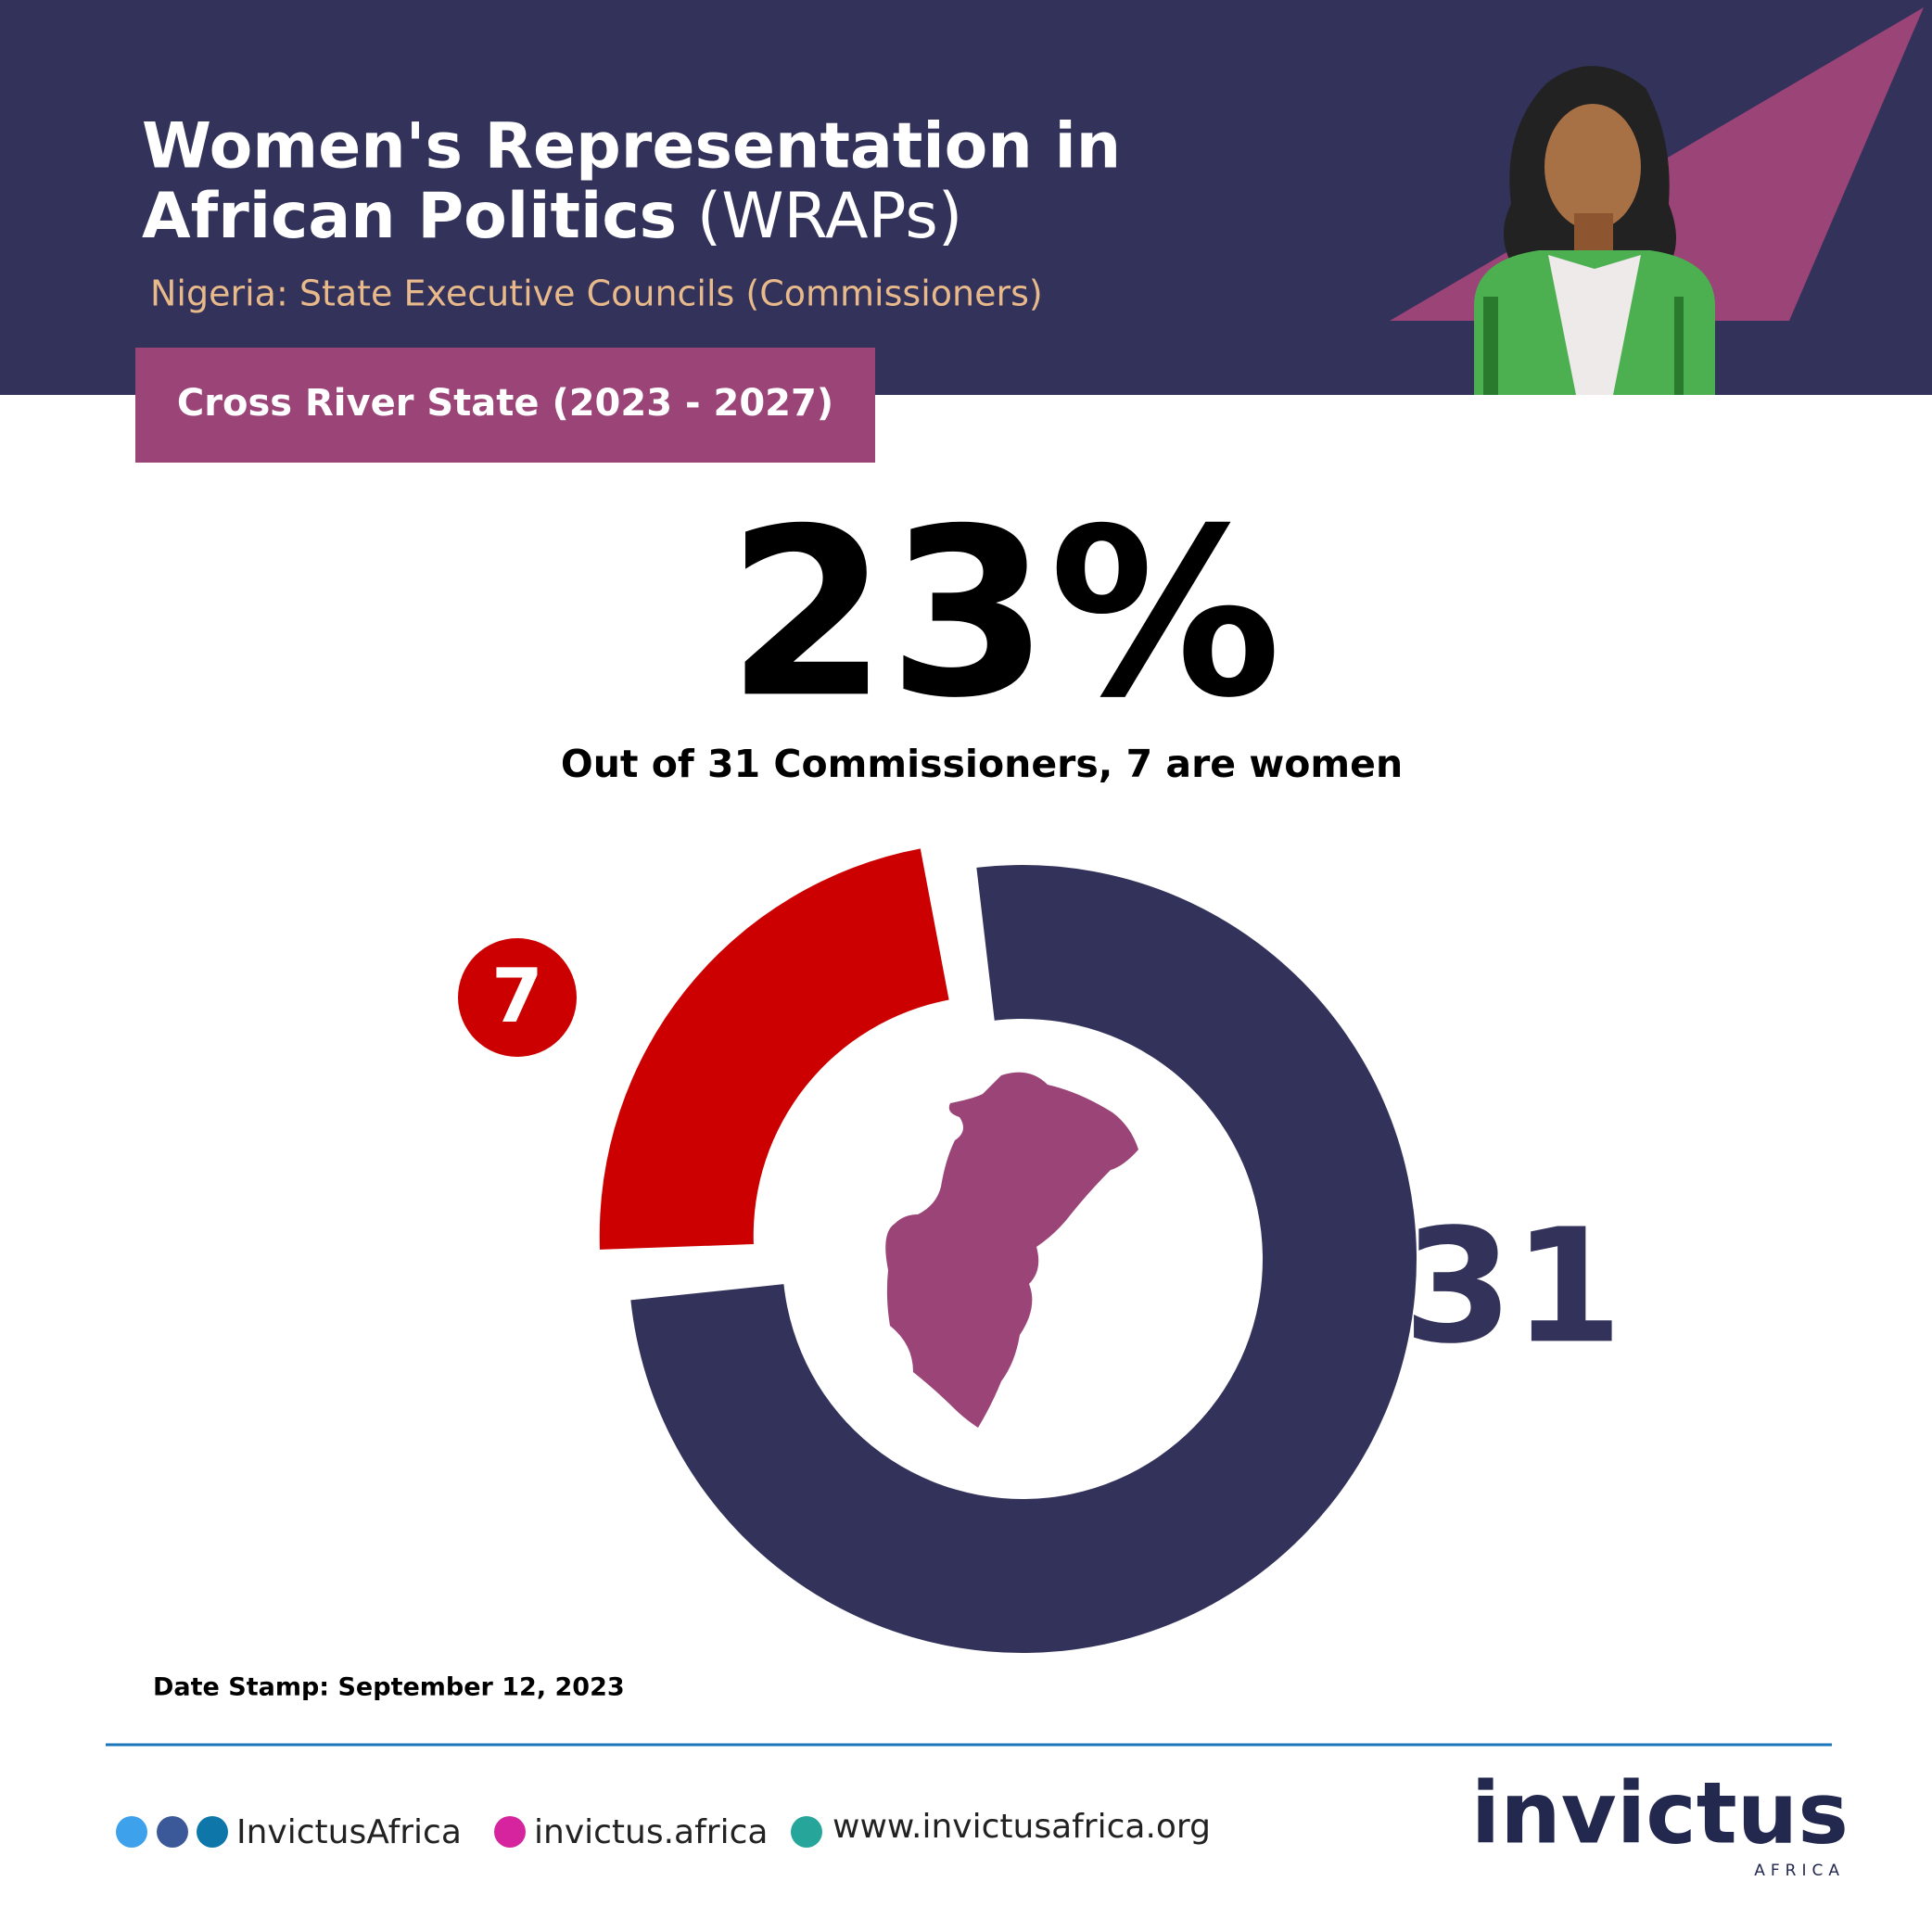  I want to click on title-regular: (WRAPs), so click(830, 216).